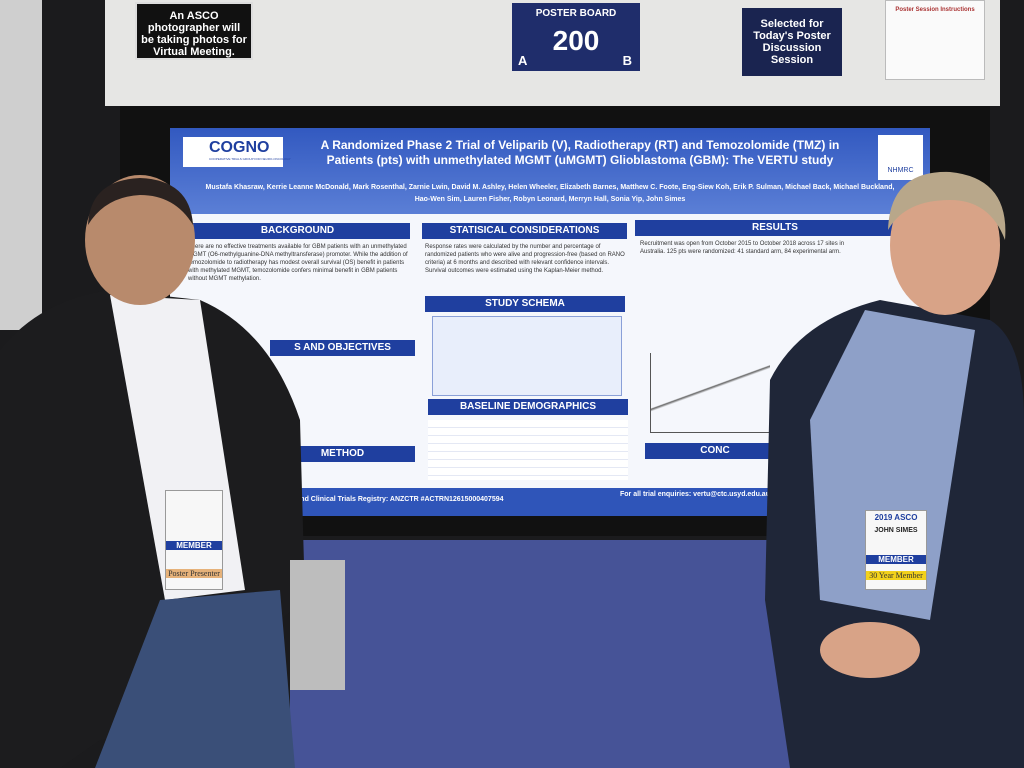 The width and height of the screenshot is (1024, 768). What do you see at coordinates (523, 60) in the screenshot?
I see `side-a: A` at bounding box center [523, 60].